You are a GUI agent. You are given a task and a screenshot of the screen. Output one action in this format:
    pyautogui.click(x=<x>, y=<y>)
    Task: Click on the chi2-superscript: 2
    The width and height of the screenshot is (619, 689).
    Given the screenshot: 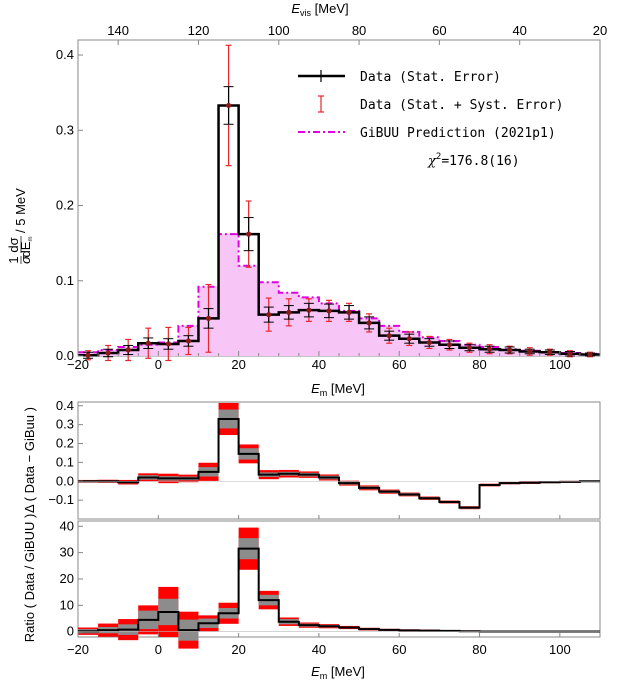 What is the action you would take?
    pyautogui.click(x=438, y=157)
    